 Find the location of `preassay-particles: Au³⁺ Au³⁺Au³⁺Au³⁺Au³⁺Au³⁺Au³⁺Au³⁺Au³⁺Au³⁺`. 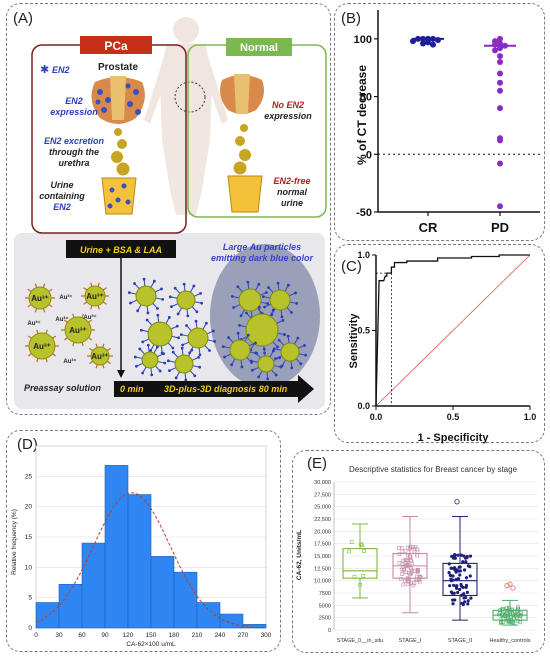

preassay-particles: Au³⁺ Au³⁺Au³⁺Au³⁺Au³⁺Au³⁺Au³⁺Au³⁺Au³⁺Au³⁺ is located at coordinates (69, 325).